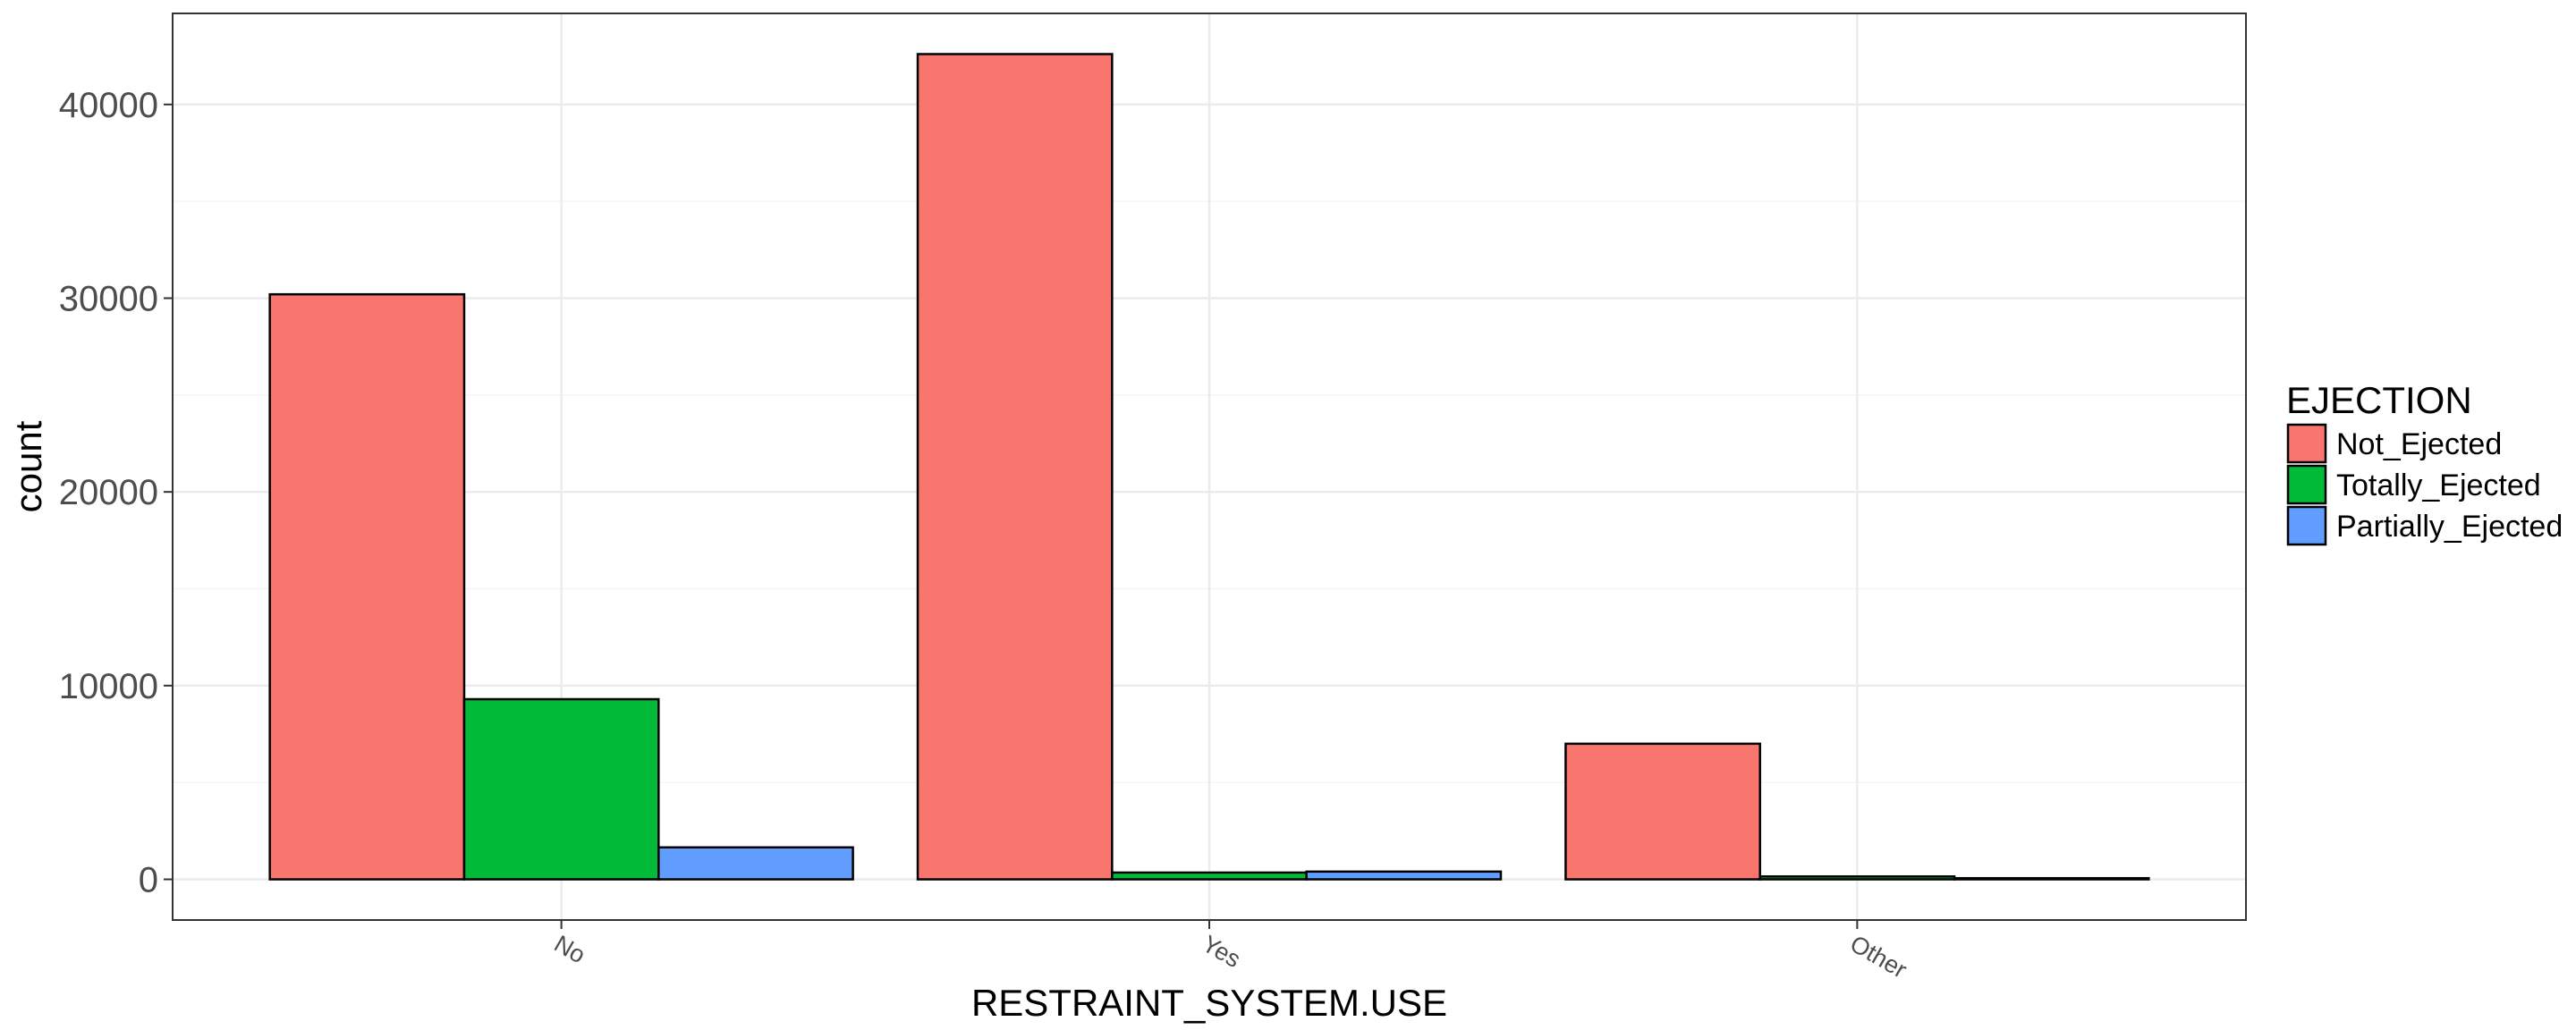 The width and height of the screenshot is (2576, 1030). I want to click on y-tick-label: 30000, so click(108, 299).